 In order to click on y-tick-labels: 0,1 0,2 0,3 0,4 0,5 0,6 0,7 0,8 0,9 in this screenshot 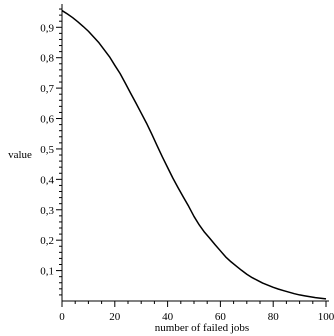, I will do `click(47, 149)`.